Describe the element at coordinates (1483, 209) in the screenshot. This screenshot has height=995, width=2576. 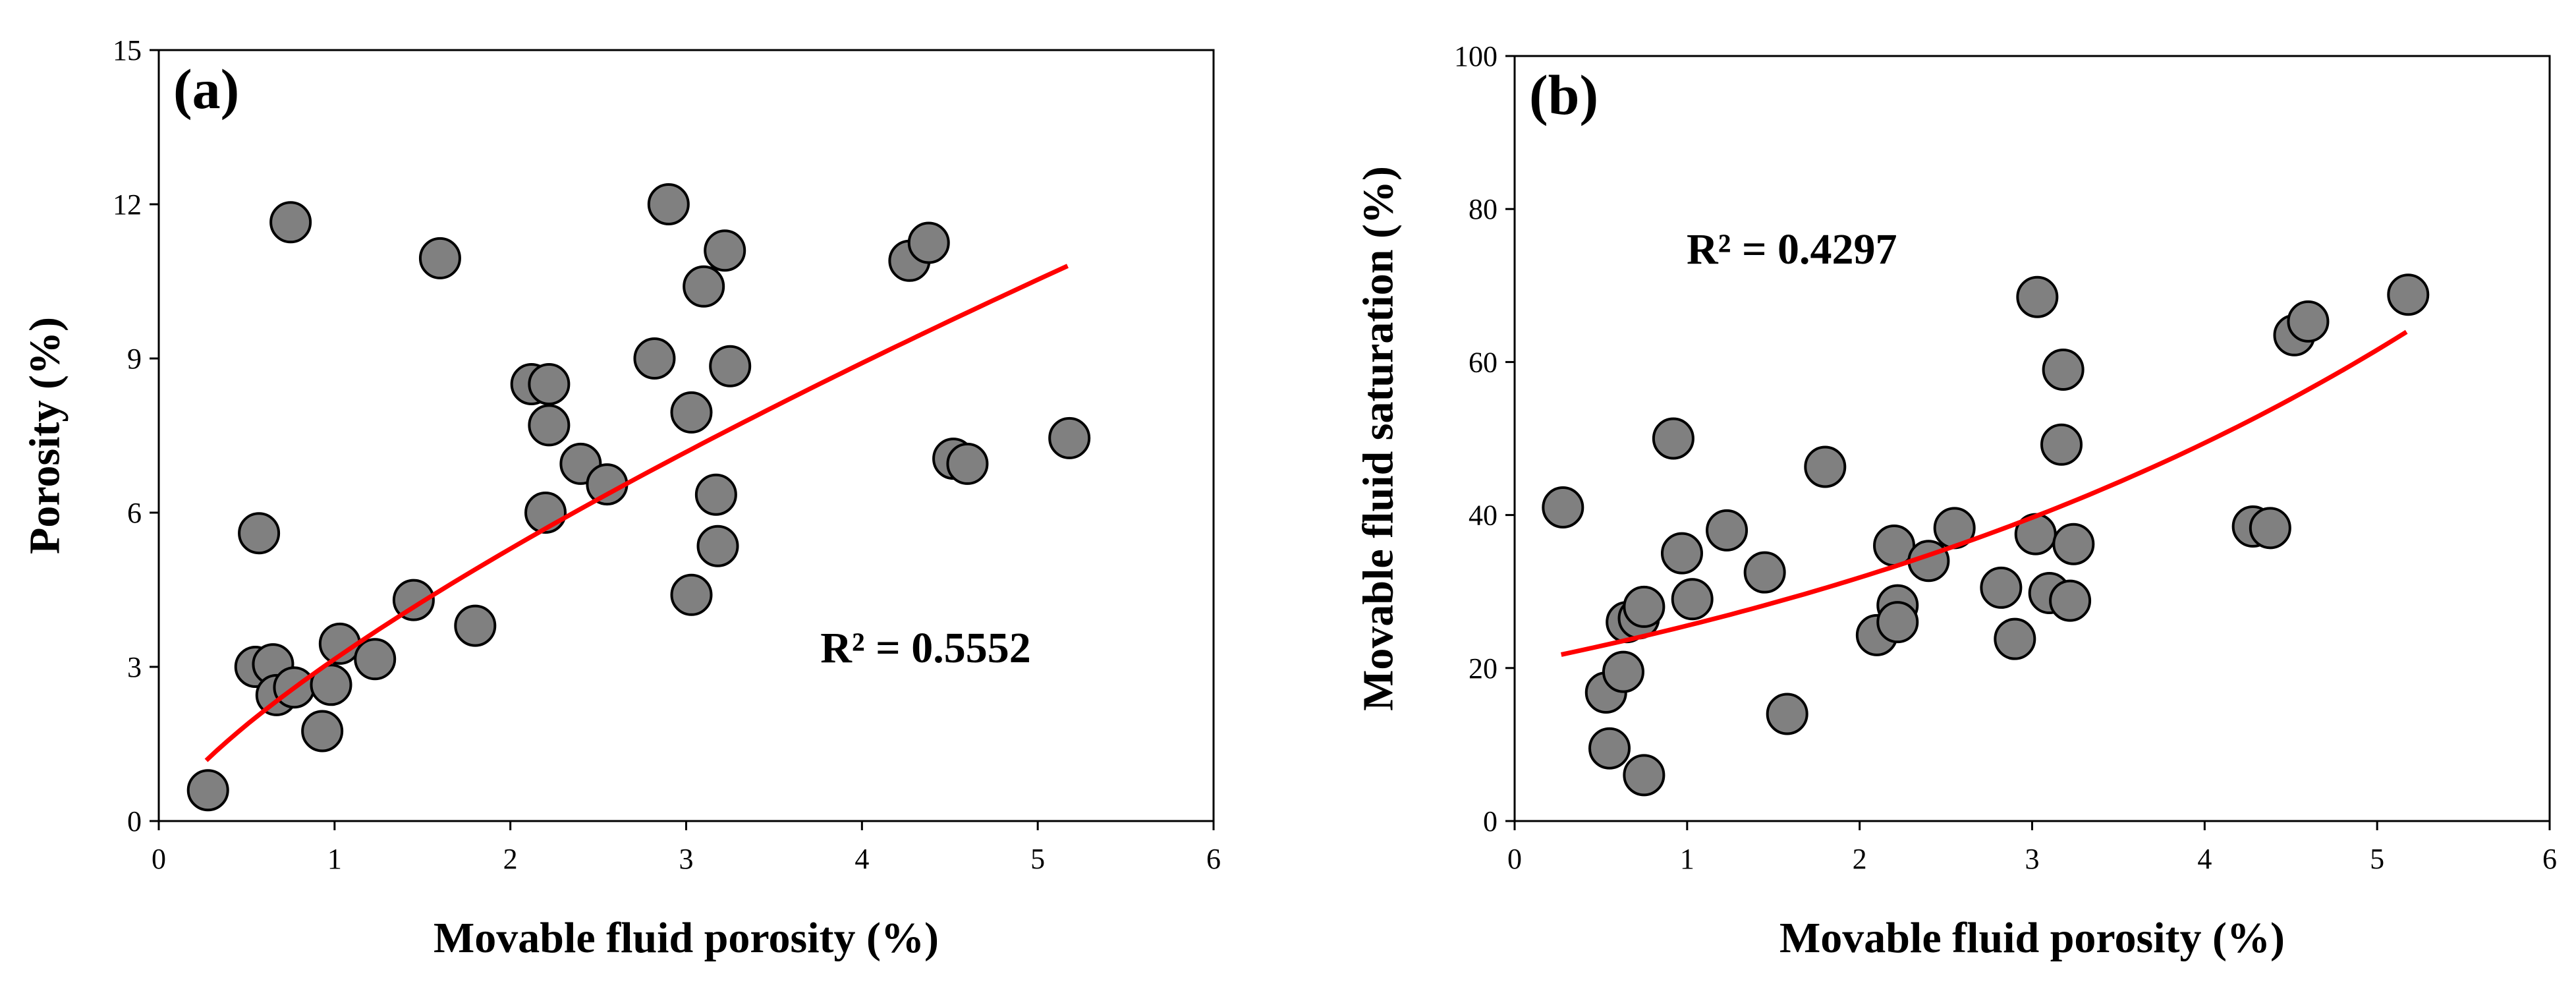
I see `chart-b-y-tick-label: 80` at that location.